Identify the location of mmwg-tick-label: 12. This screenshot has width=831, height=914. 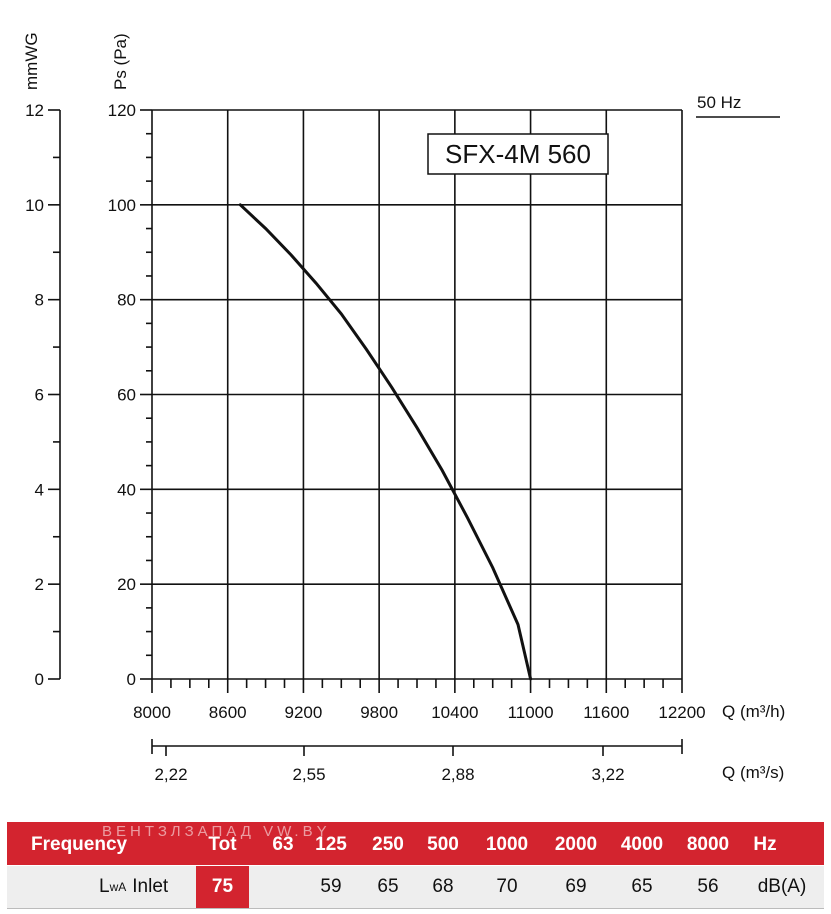
(34, 110).